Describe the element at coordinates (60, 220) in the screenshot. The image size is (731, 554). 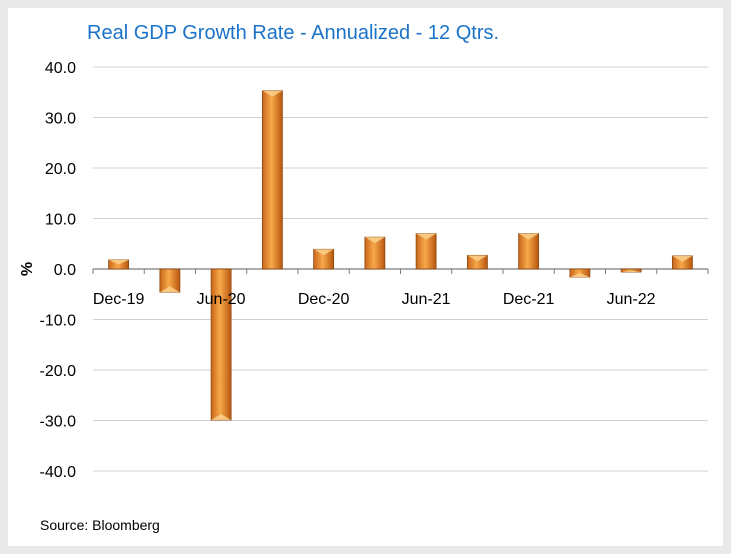
I see `y-tick-label: 10.0` at that location.